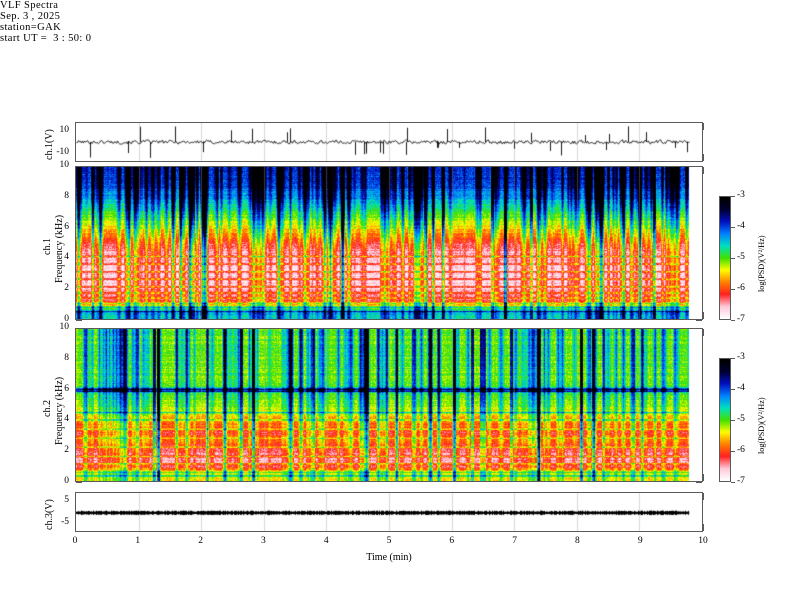  I want to click on colorbar-ch1-tick-label: -7, so click(741, 319).